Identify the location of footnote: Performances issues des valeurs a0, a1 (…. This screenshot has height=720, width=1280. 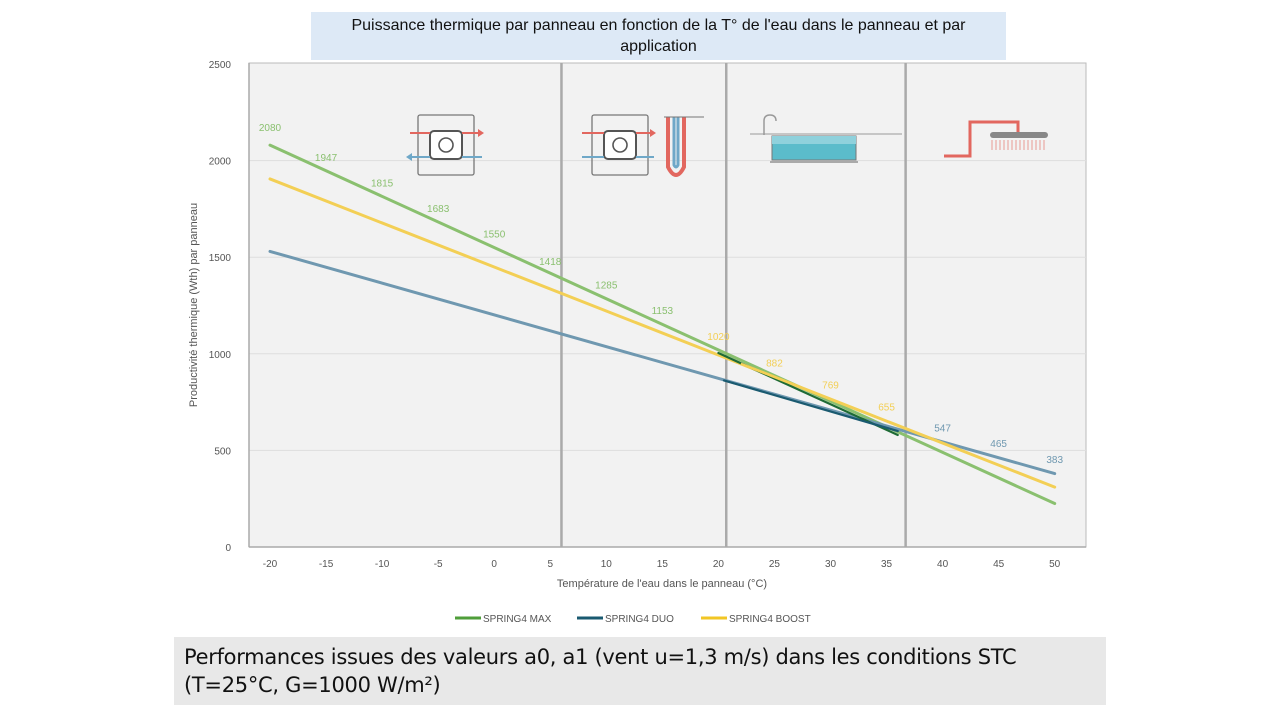
(640, 671).